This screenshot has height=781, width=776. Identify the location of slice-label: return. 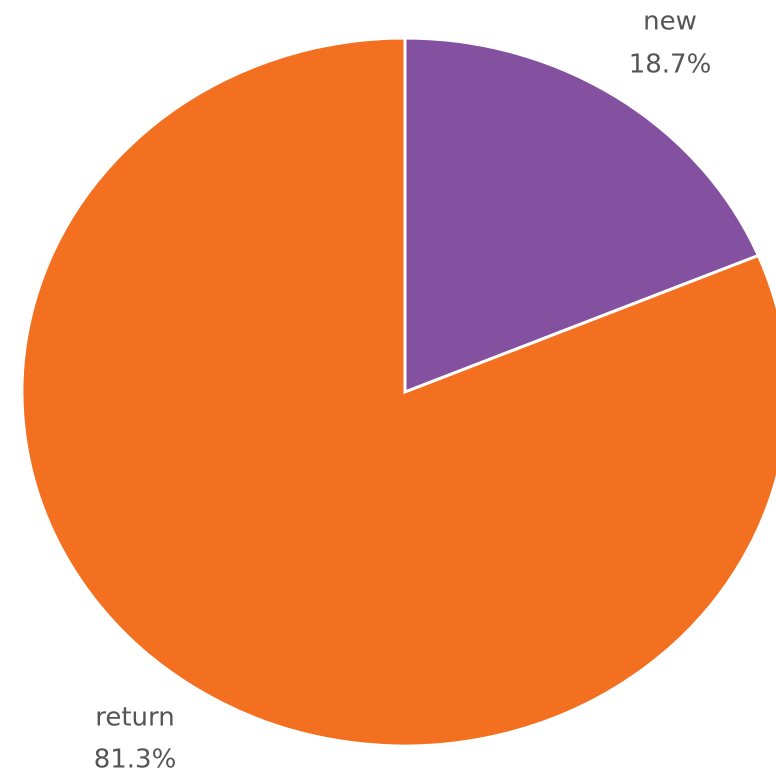
(135, 718).